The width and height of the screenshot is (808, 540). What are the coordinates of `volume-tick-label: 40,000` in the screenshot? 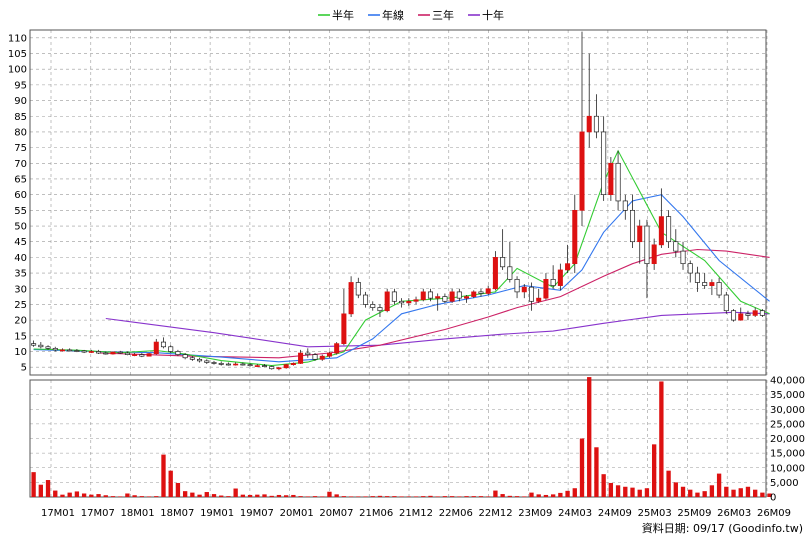 It's located at (787, 381).